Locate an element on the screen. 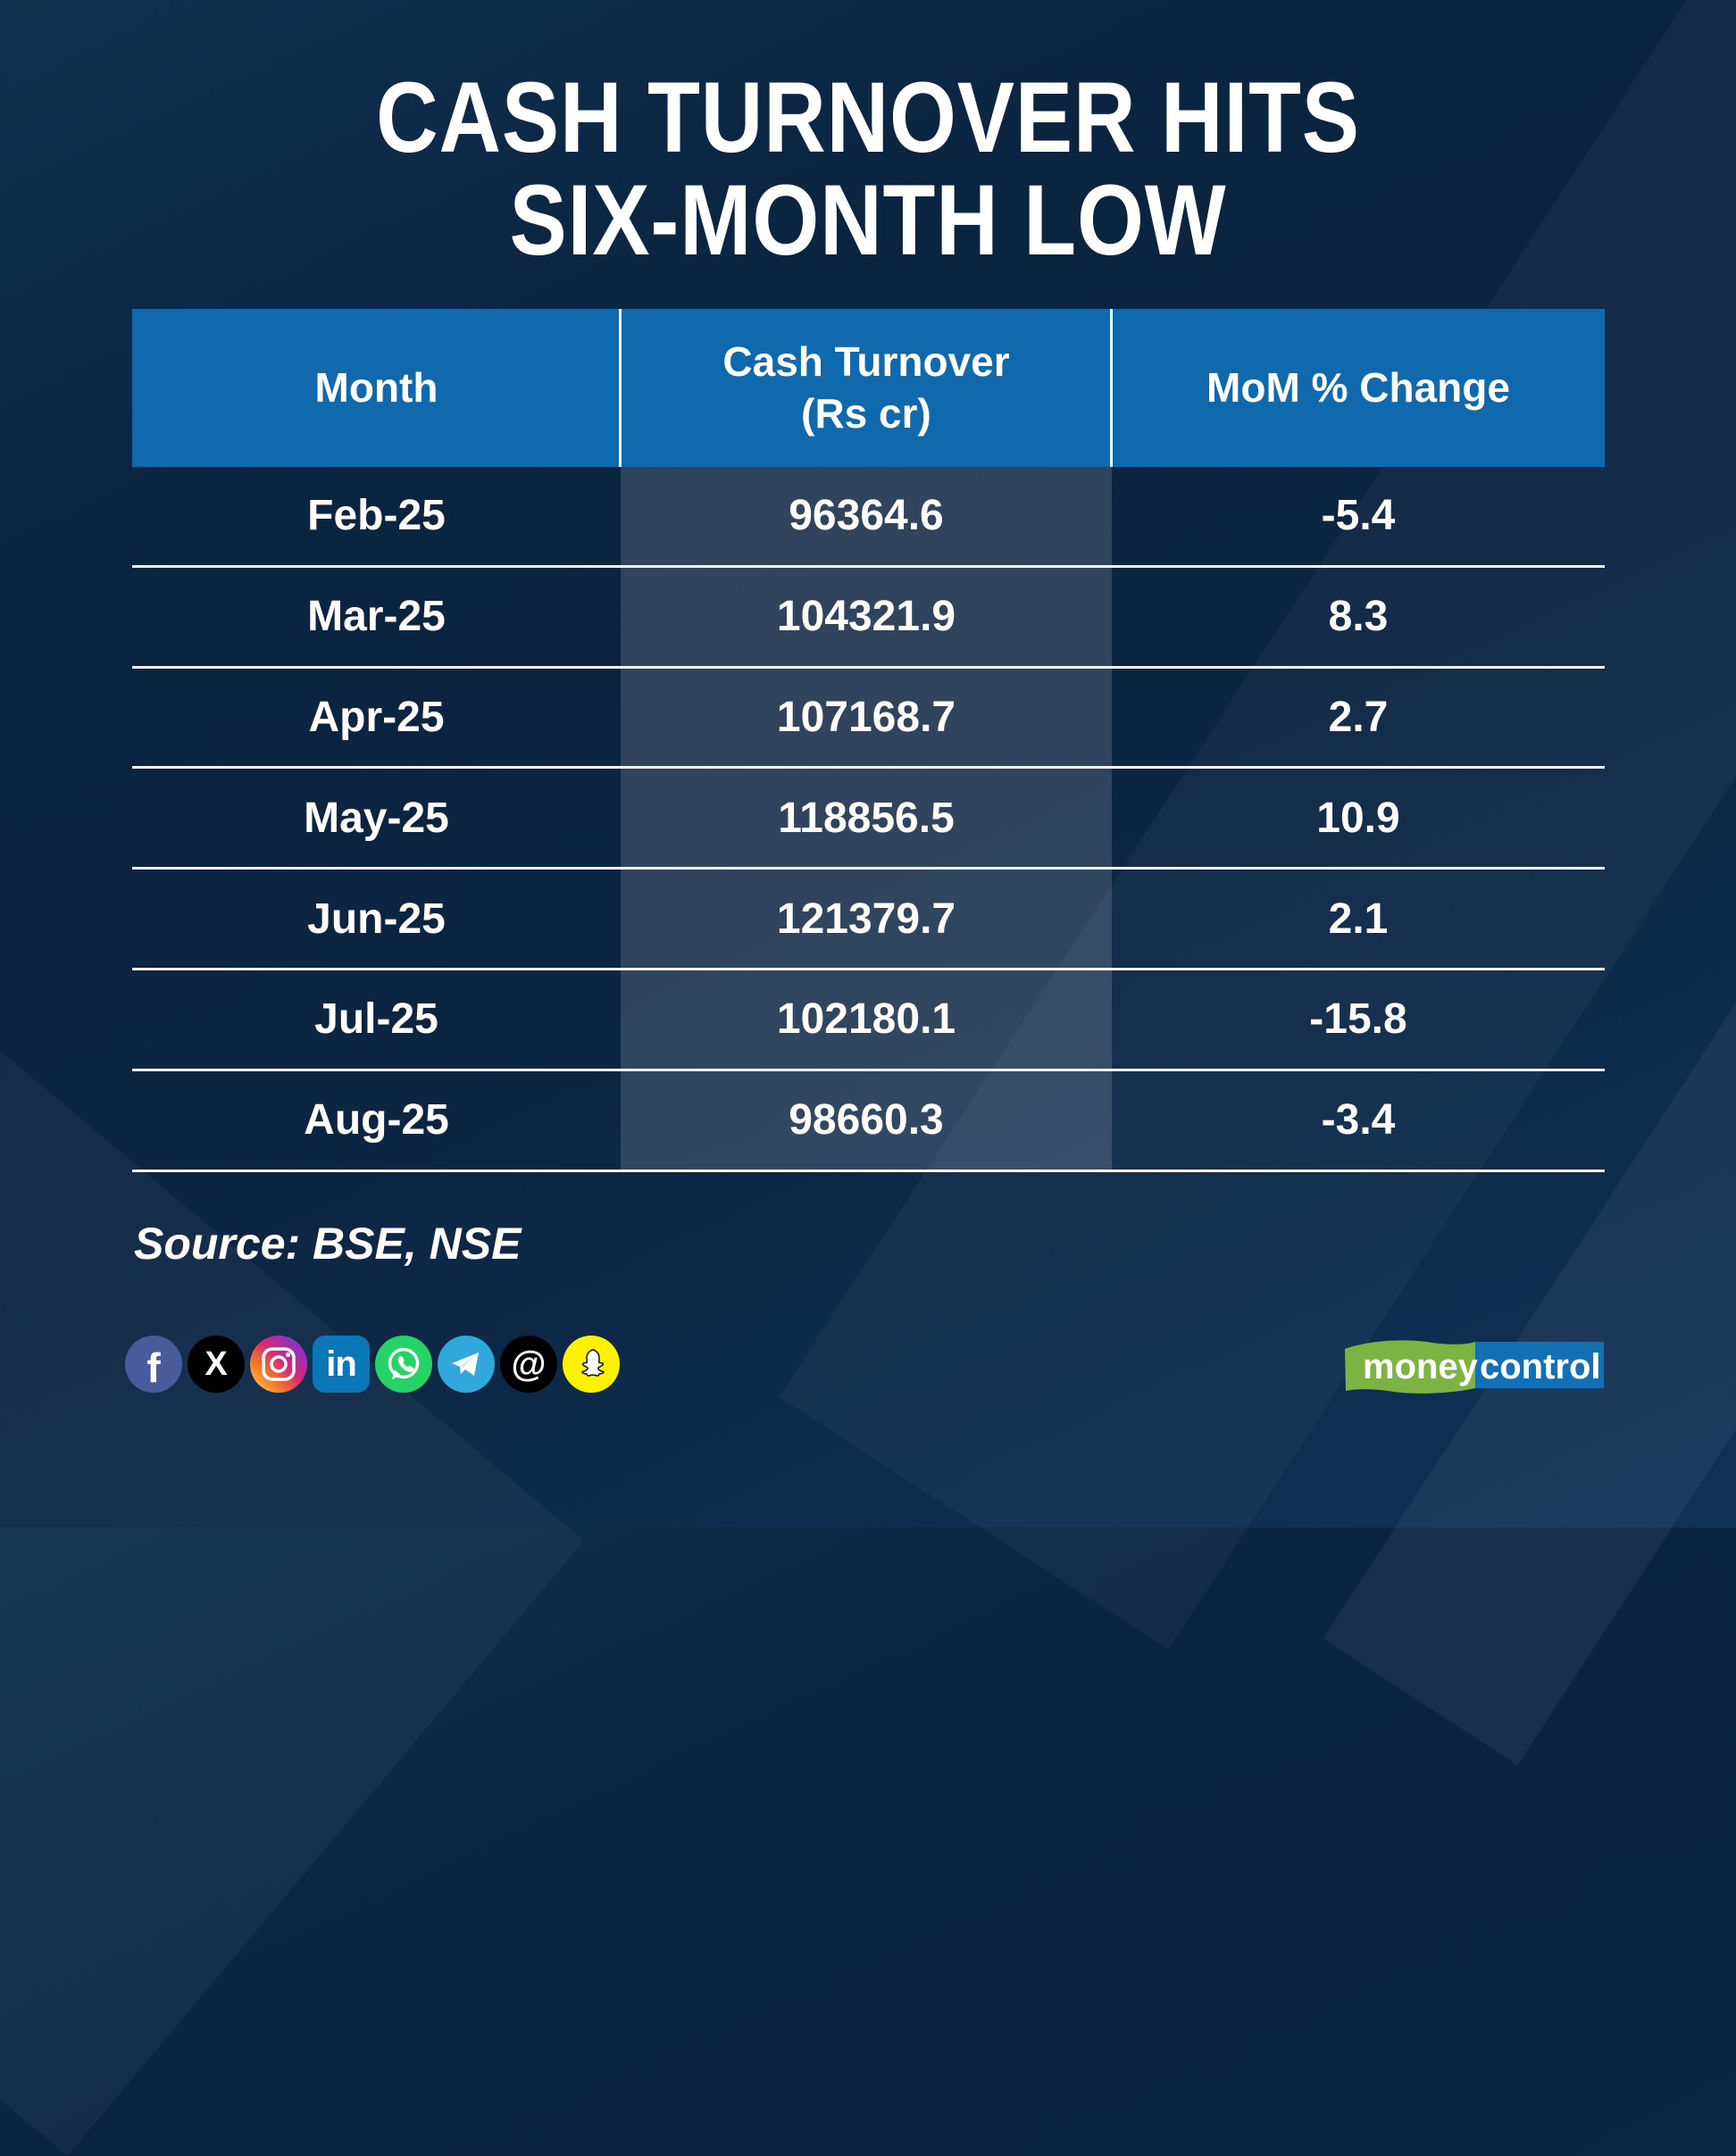 The image size is (1736, 2156). column-header-cash-turnover: Cash Turnover (Rs cr) is located at coordinates (866, 388).